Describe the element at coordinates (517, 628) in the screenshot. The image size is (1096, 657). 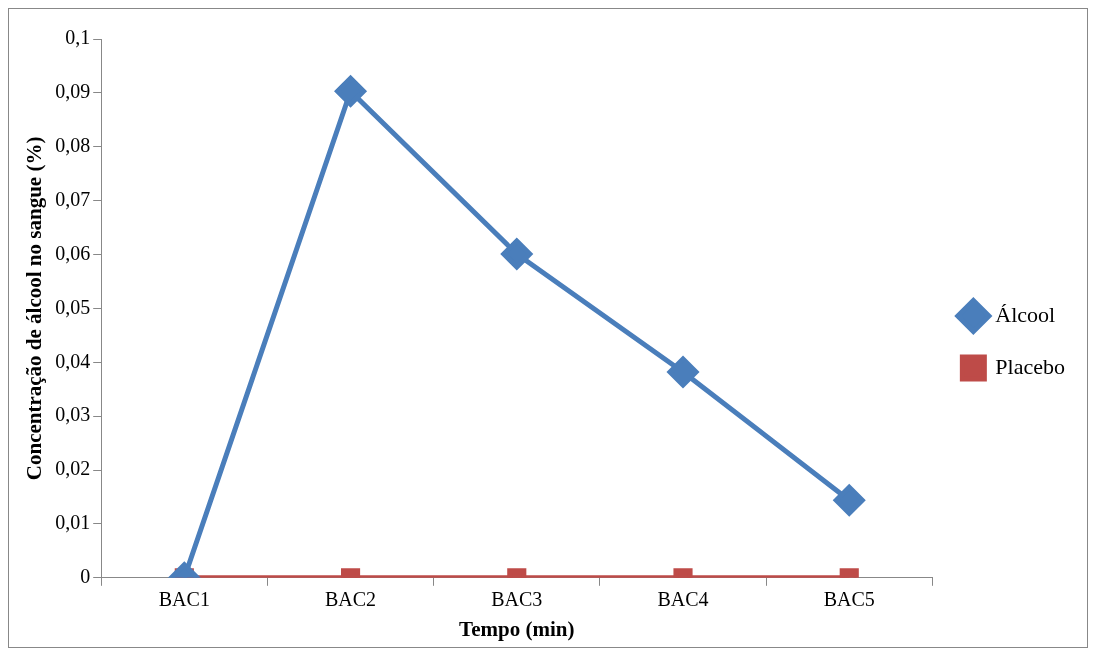
I see `x-axis-title: Tempo (min)` at that location.